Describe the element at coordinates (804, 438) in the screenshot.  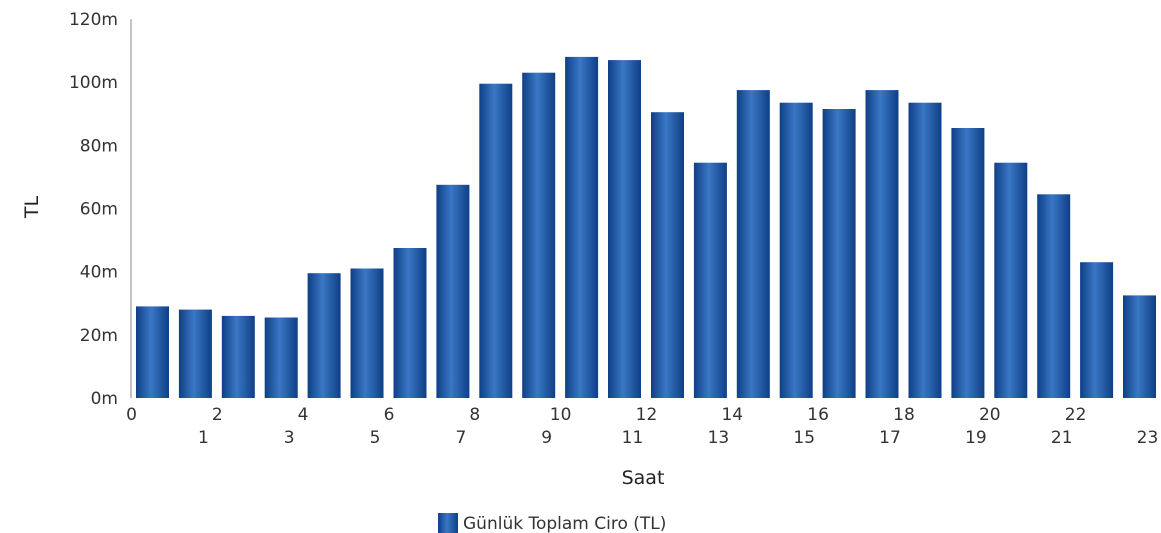
I see `x-tick-label: 15` at that location.